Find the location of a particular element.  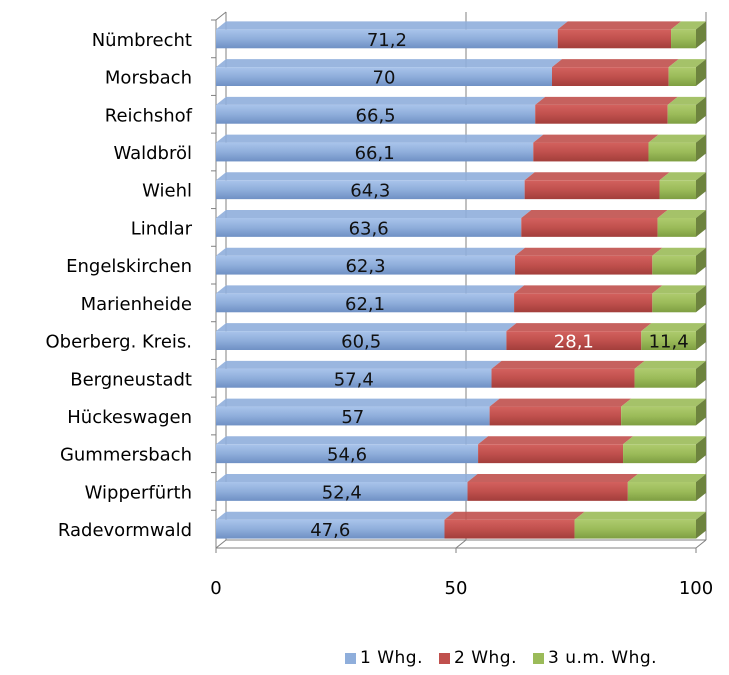

category-label: Oberberg. Kreis. is located at coordinates (118, 342).